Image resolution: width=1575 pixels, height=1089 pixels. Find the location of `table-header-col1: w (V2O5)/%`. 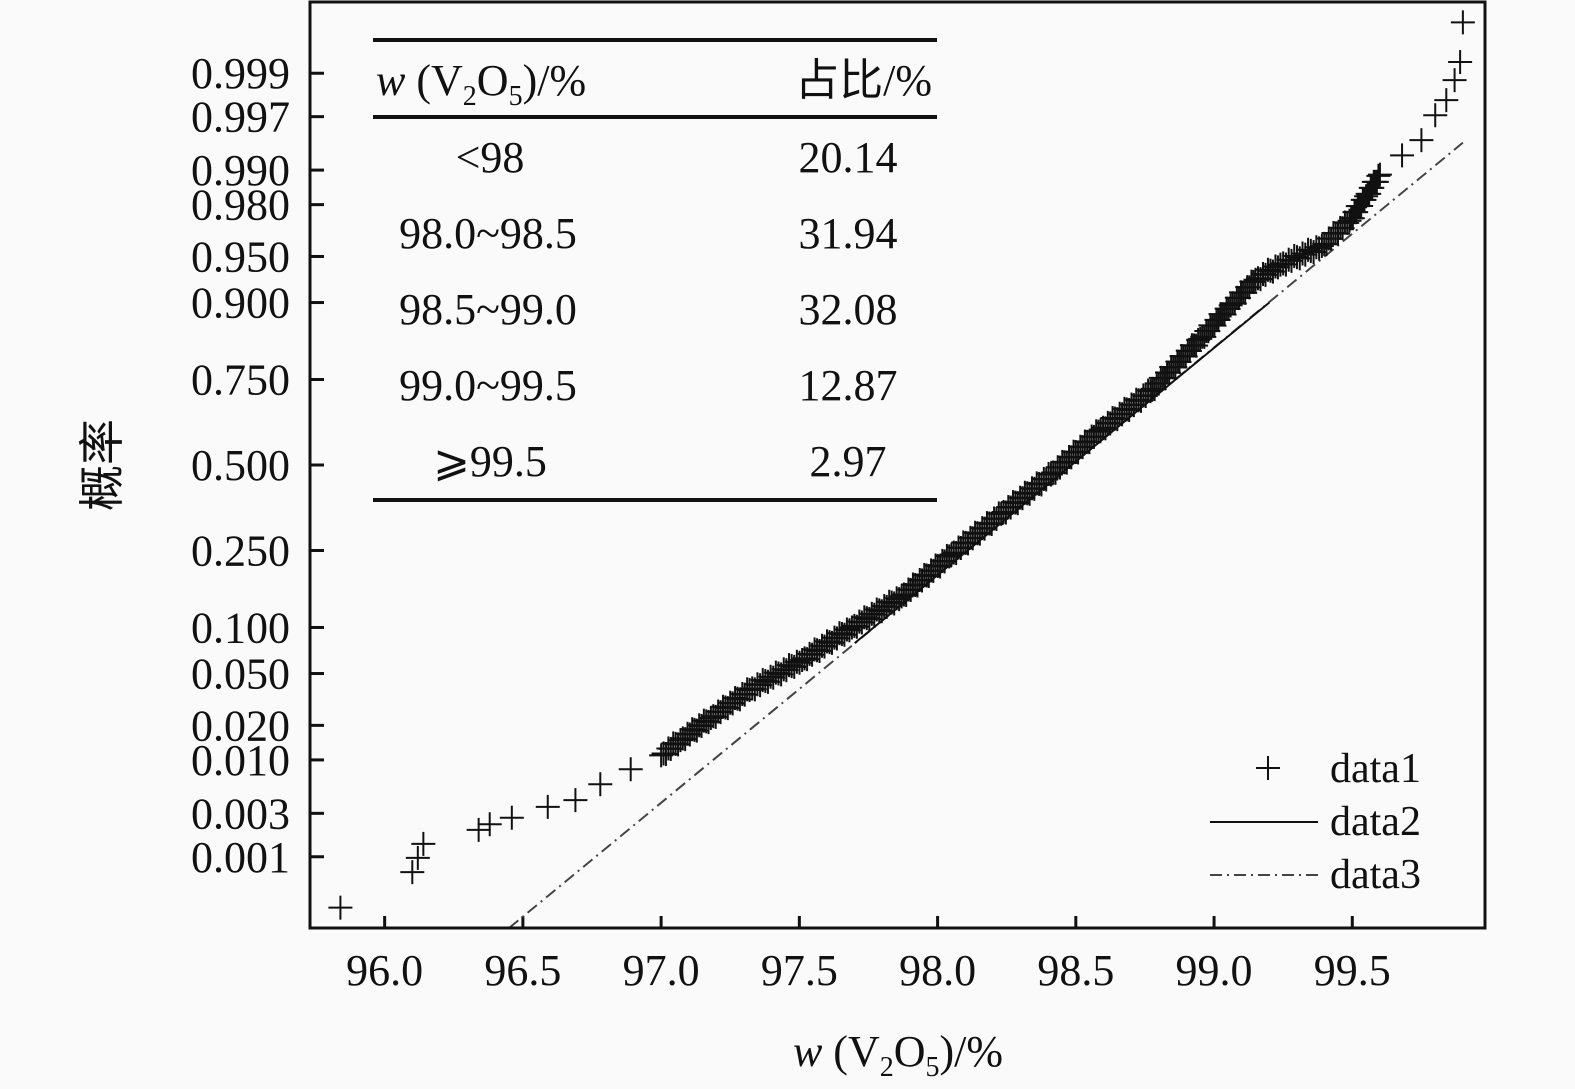

table-header-col1: w (V2O5)/% is located at coordinates (481, 84).